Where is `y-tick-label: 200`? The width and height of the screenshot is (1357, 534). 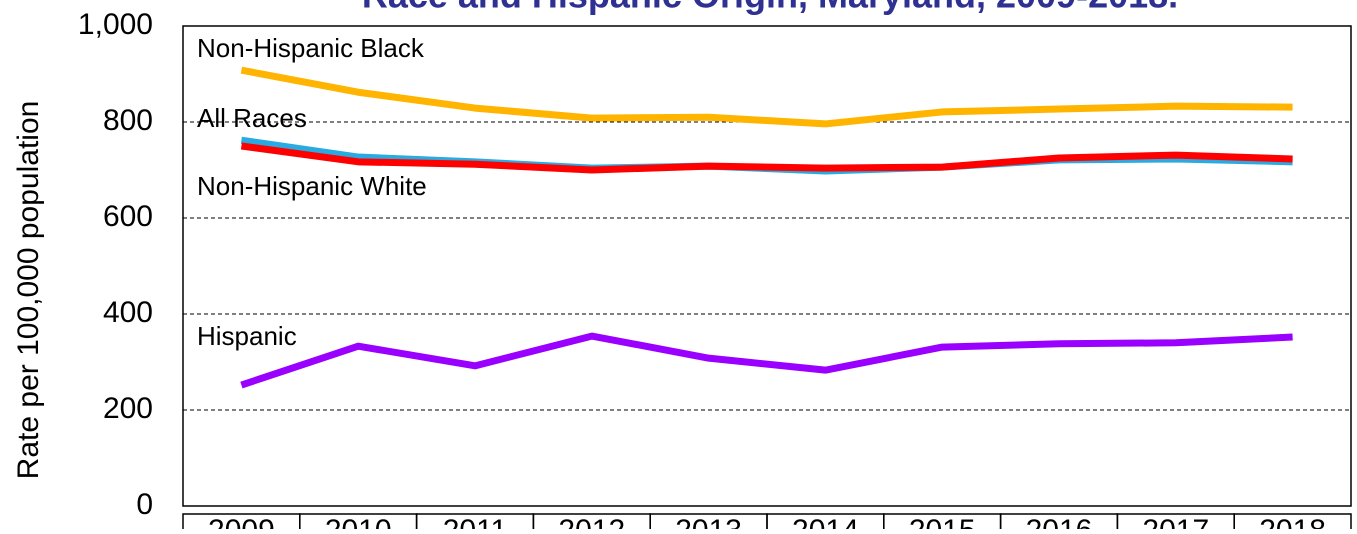 y-tick-label: 200 is located at coordinates (128, 408).